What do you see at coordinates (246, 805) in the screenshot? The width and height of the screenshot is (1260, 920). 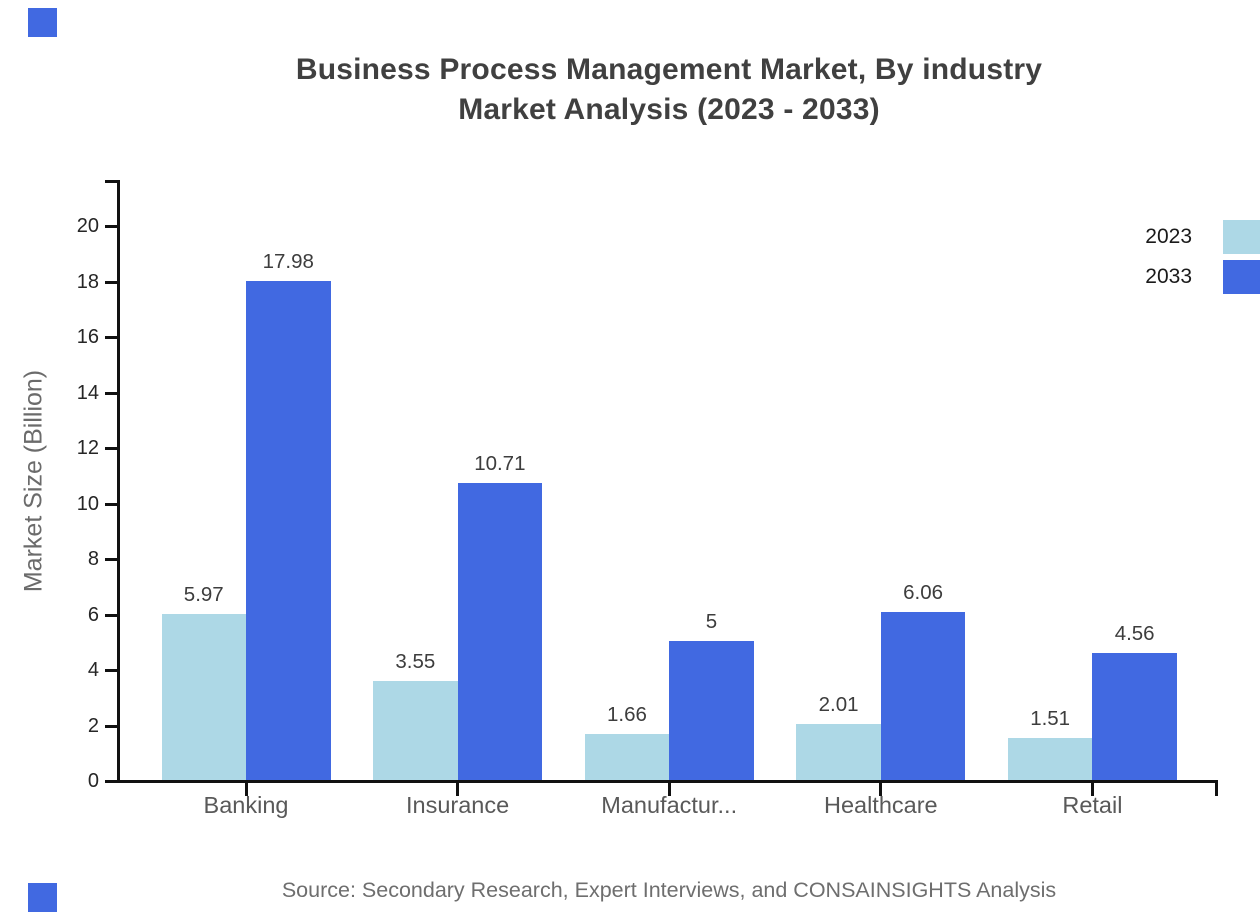 I see `category-label: Banking` at bounding box center [246, 805].